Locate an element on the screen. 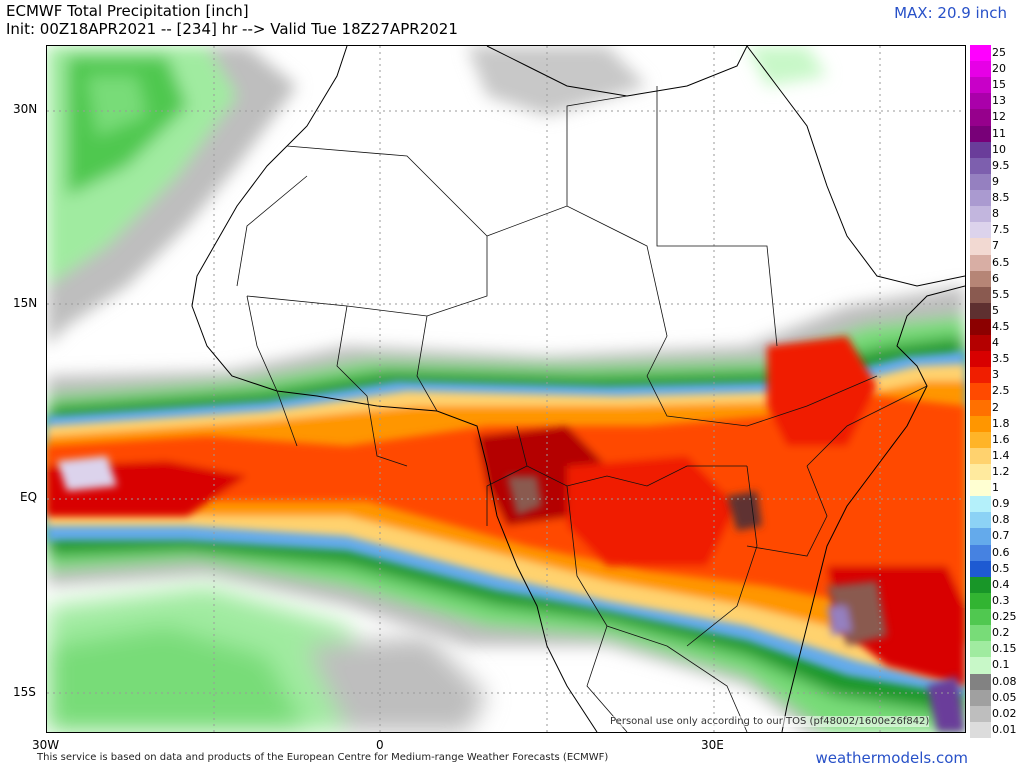  south-atlantic-precip is located at coordinates (267, 659).